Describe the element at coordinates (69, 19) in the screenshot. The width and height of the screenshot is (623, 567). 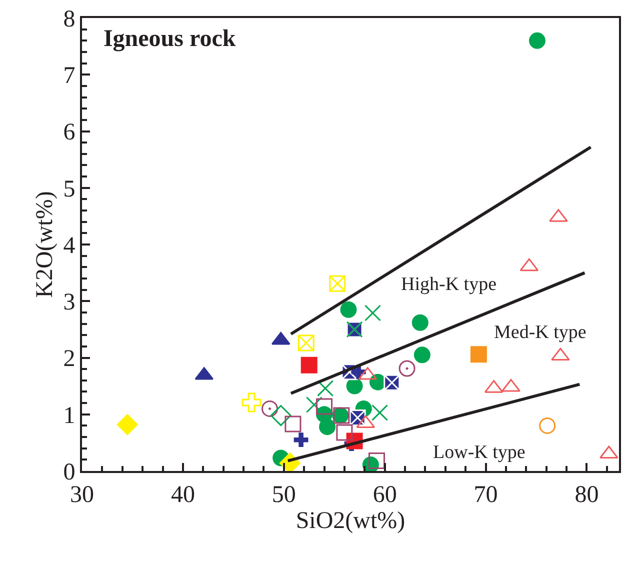
I see `y-tick-label: 8` at that location.